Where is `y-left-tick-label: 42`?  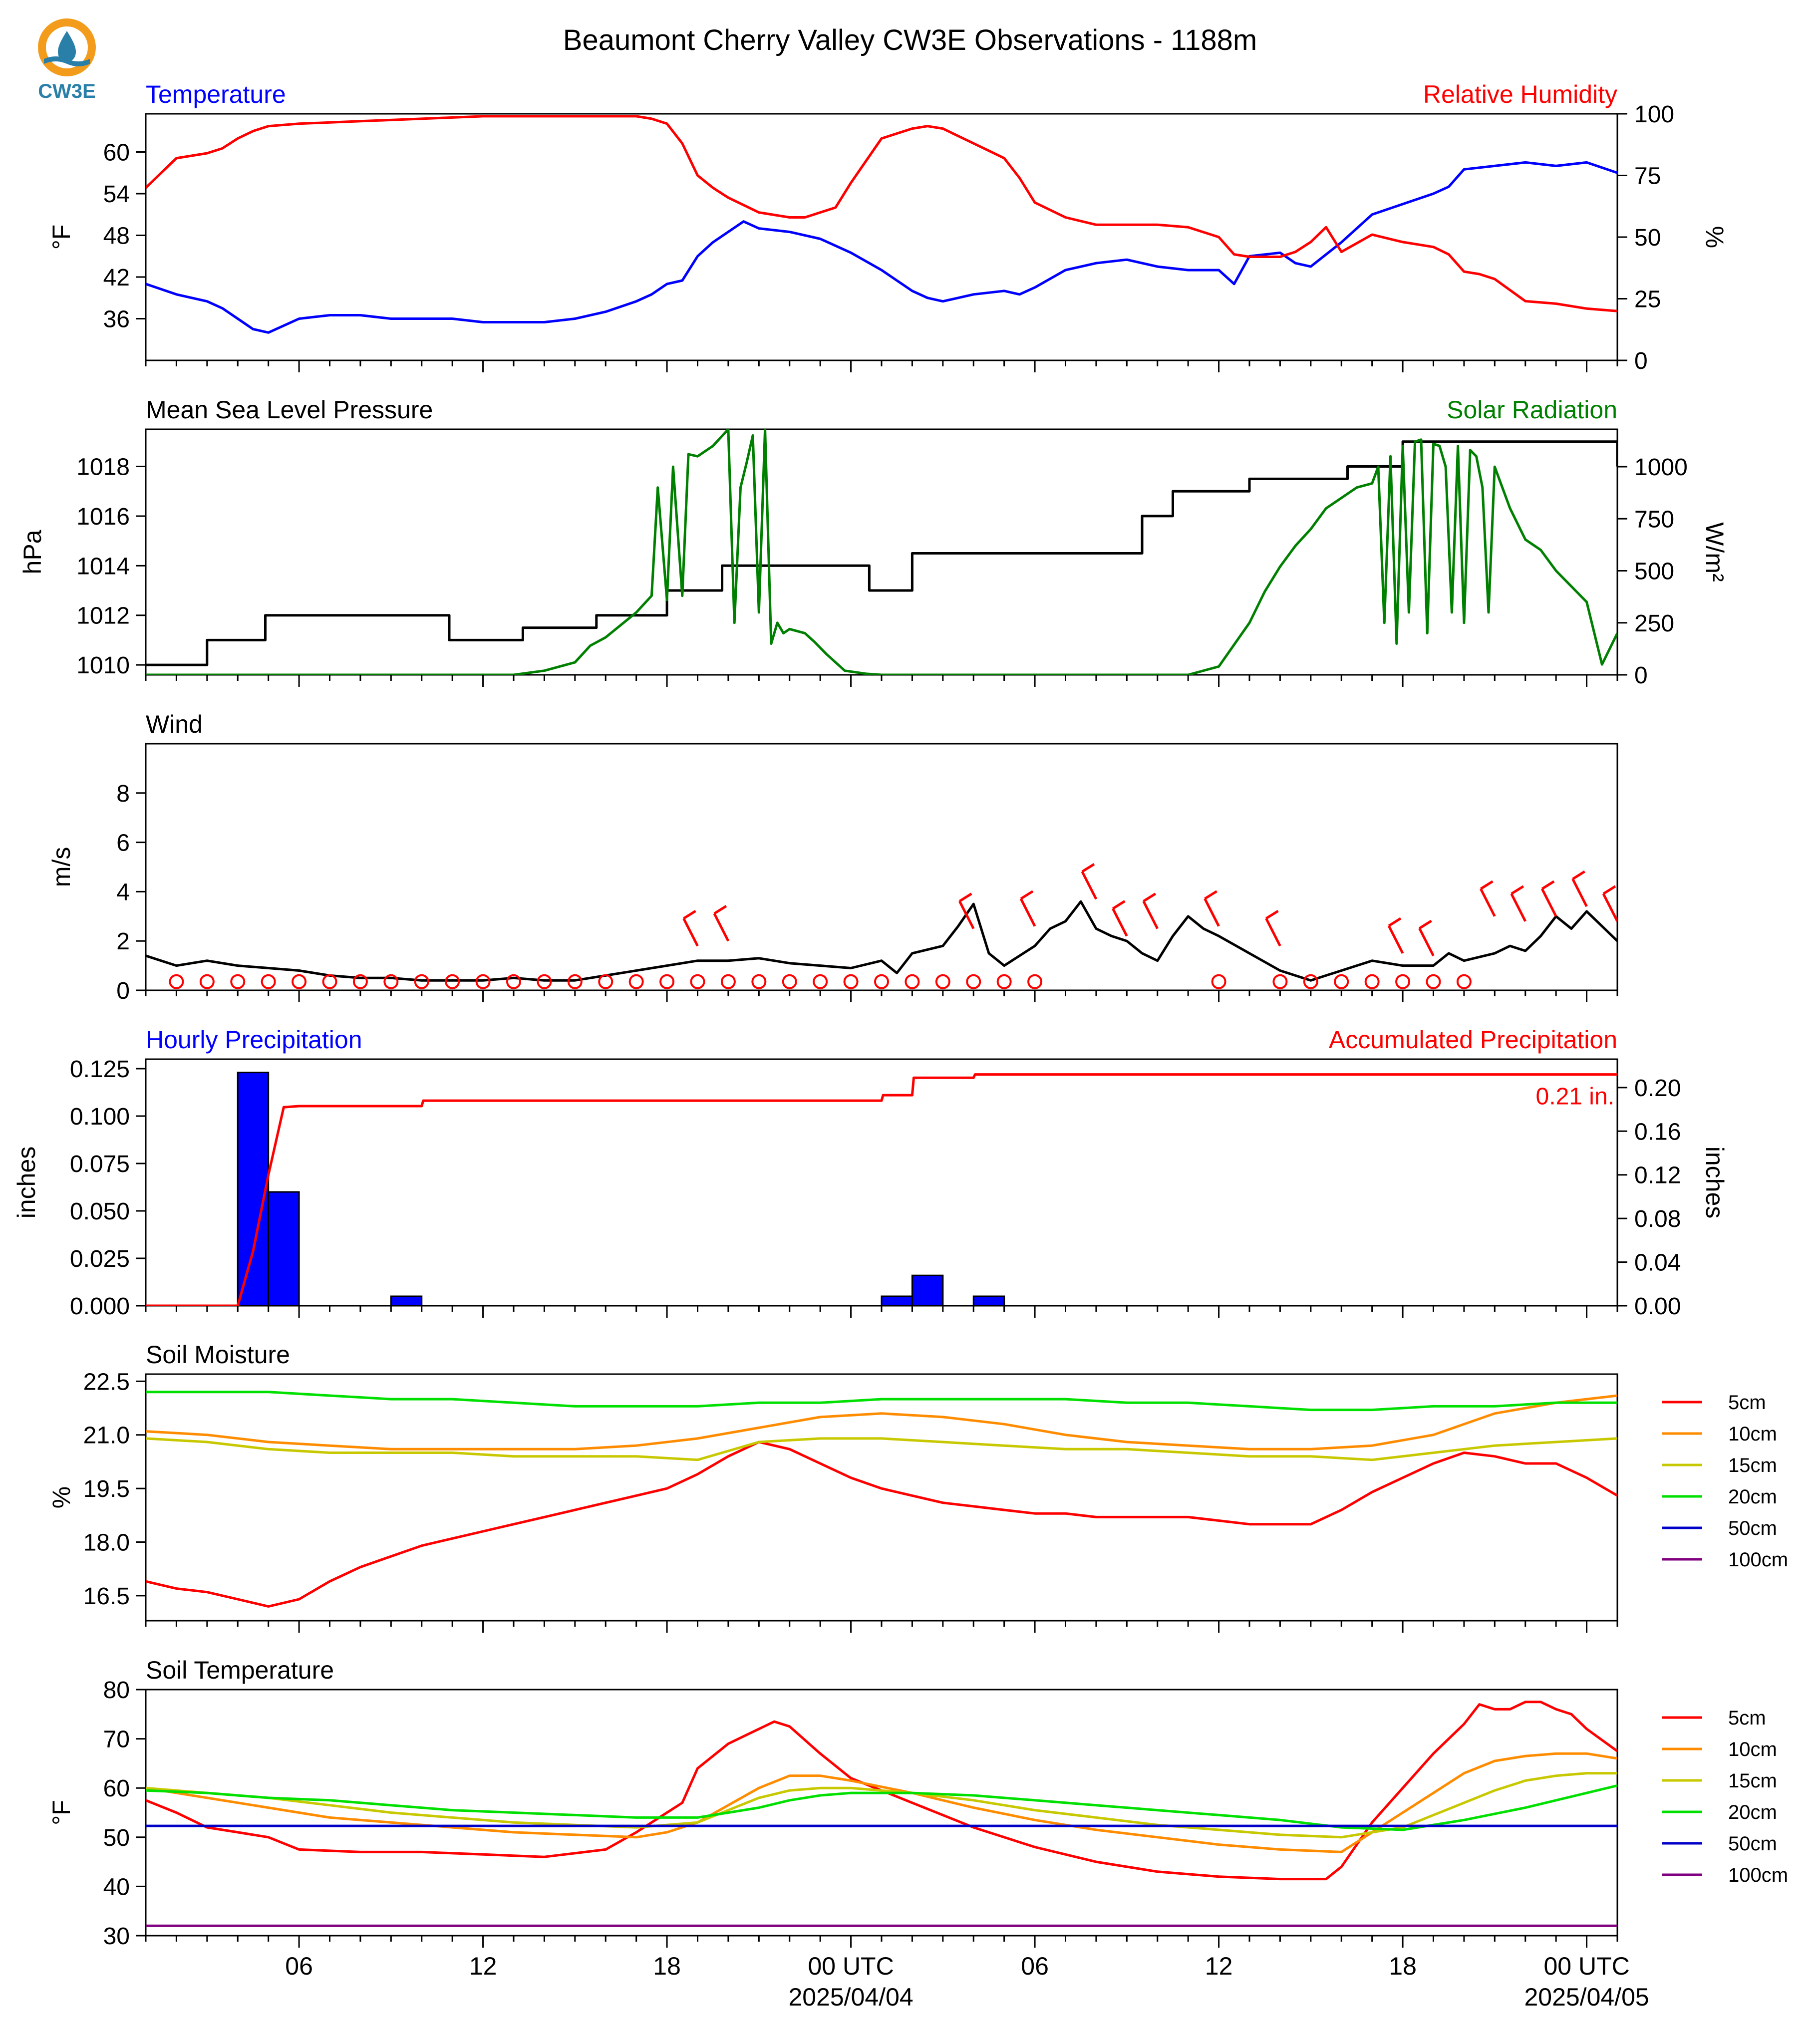
y-left-tick-label: 42 is located at coordinates (116, 278).